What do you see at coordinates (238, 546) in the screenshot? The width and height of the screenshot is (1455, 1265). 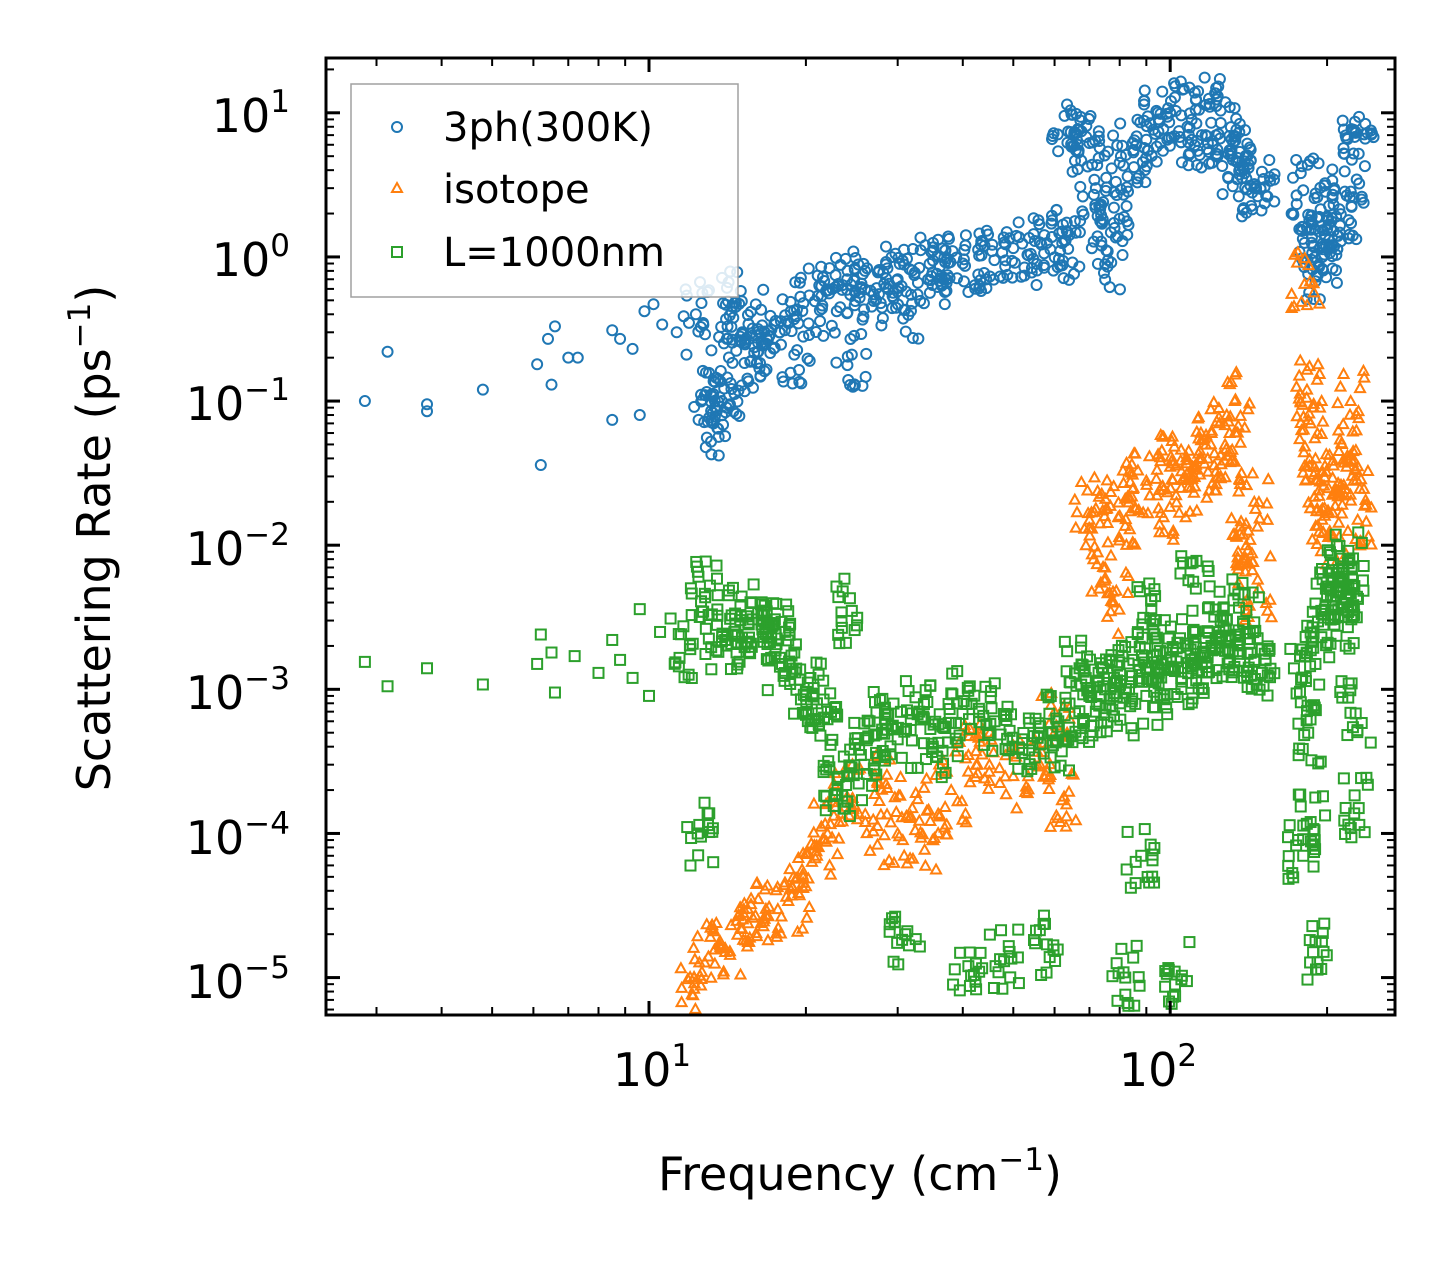 I see `y-tick-labels: 101 100 10−1 10−2 10−3 10−4 10−5` at bounding box center [238, 546].